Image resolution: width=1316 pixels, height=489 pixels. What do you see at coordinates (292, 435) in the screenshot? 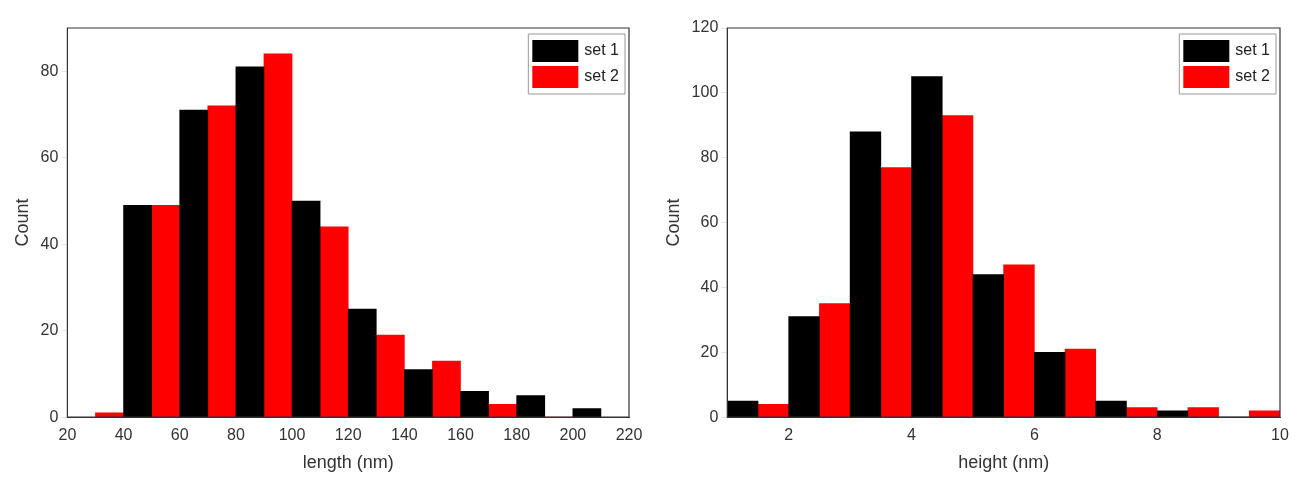
I see `x-tick-label: 100` at bounding box center [292, 435].